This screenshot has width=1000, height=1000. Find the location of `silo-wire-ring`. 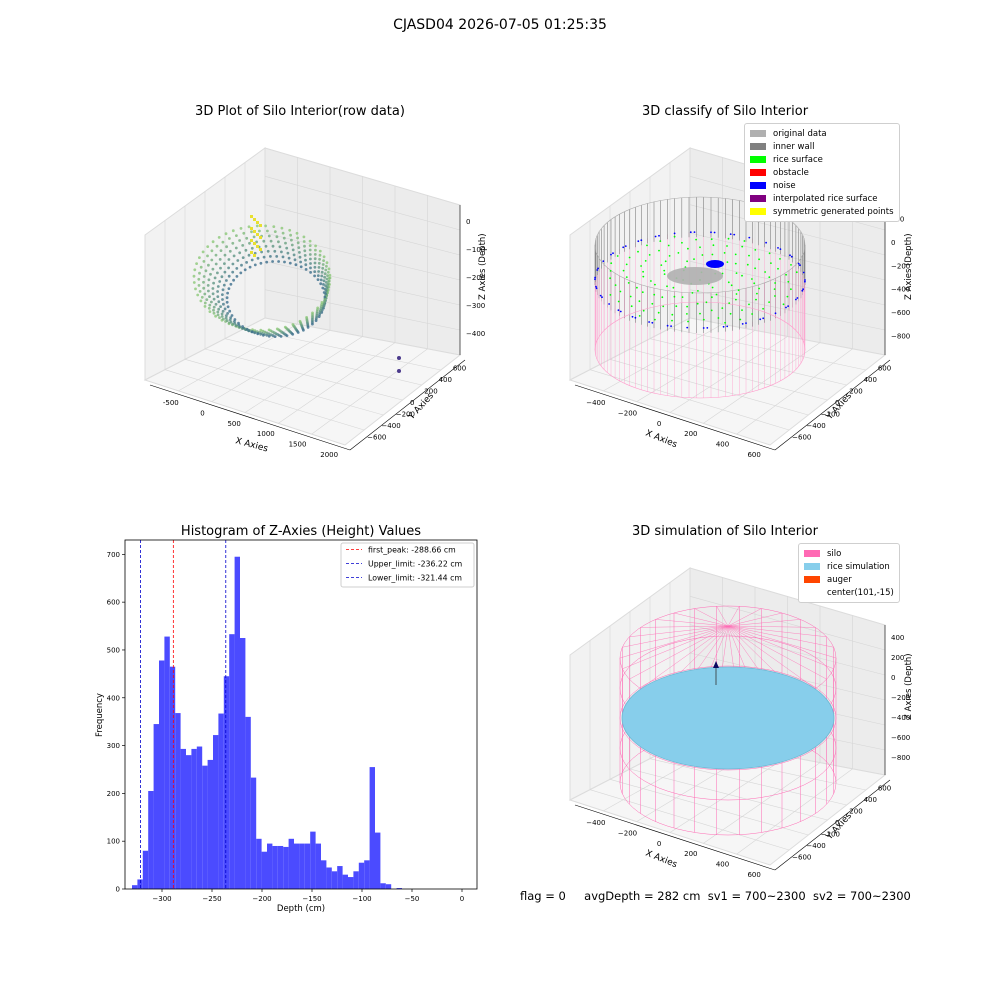

silo-wire-ring is located at coordinates (728, 718).